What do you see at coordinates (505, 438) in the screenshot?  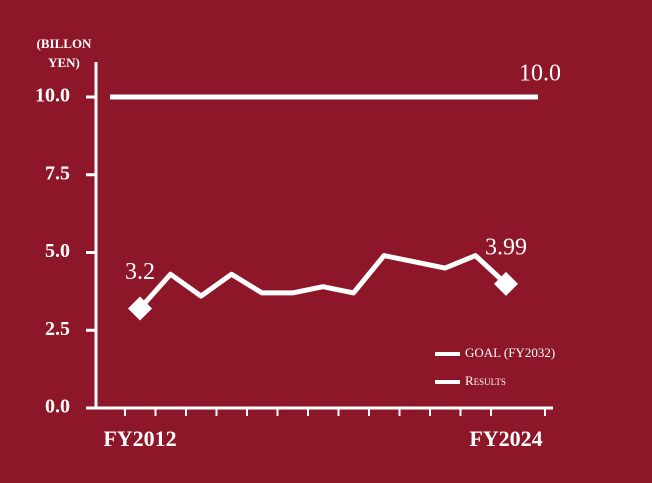 I see `x-tick-label: FY2024` at bounding box center [505, 438].